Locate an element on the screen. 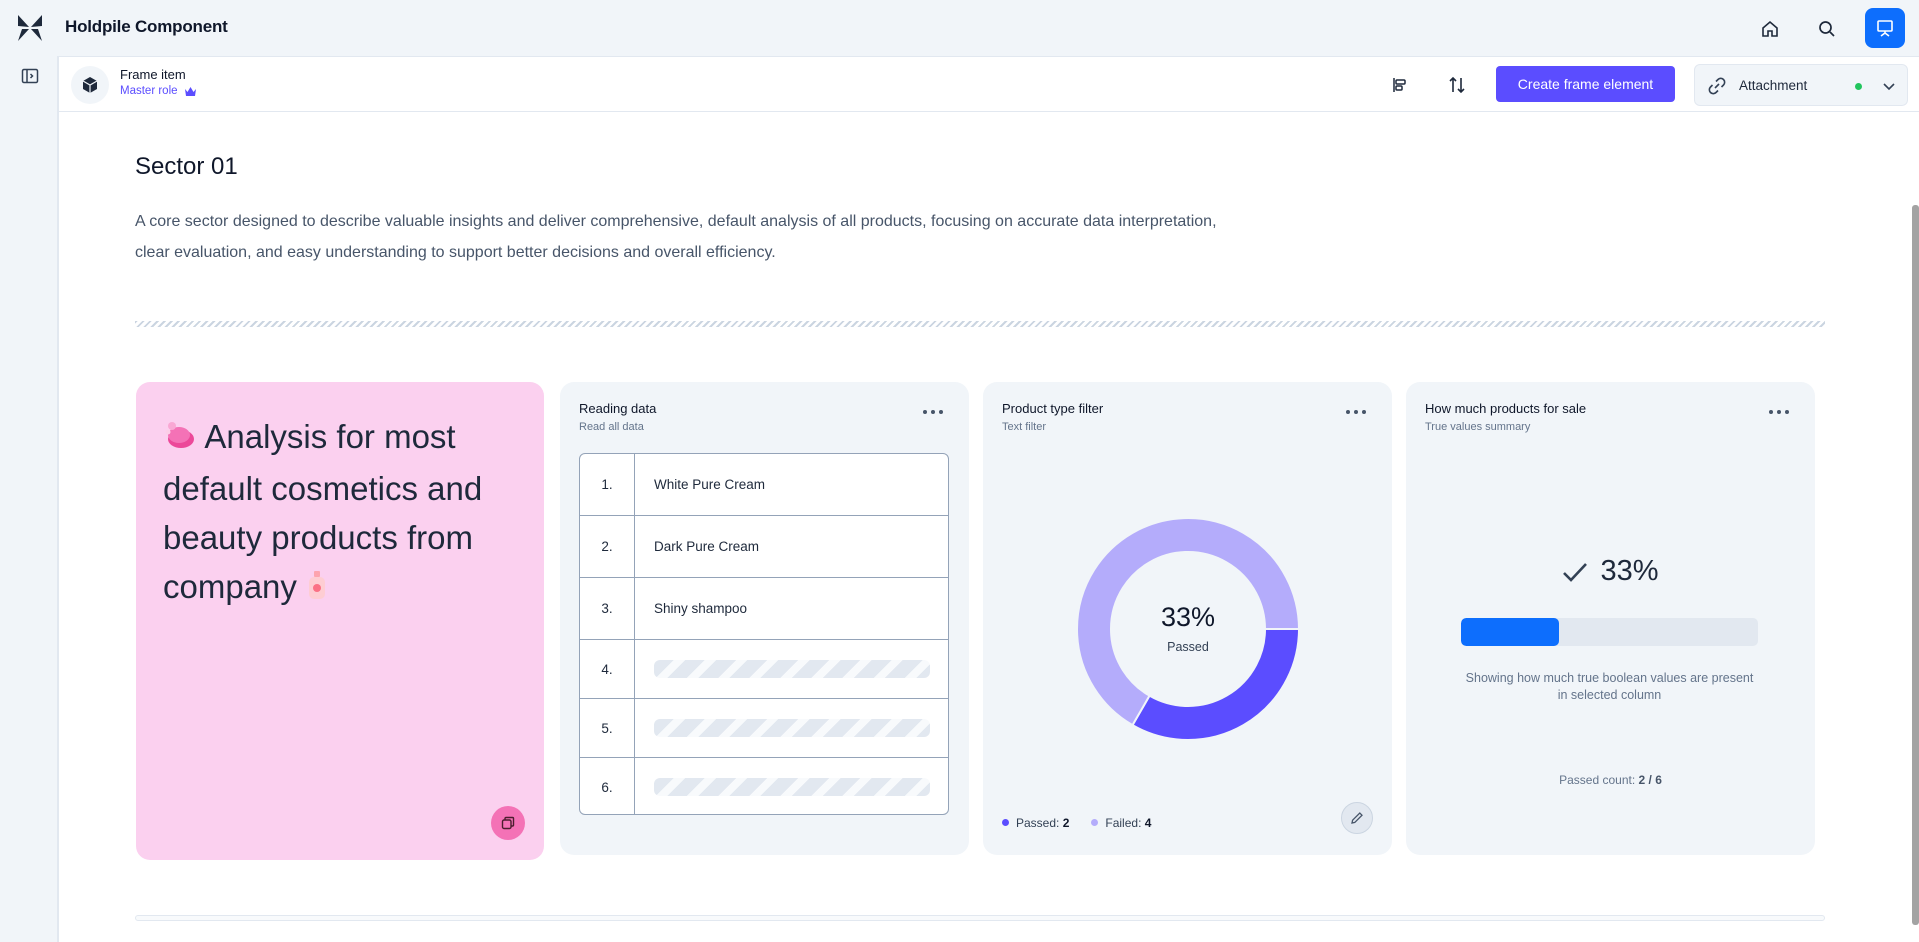 The image size is (1919, 942). donut-center-label: Passed is located at coordinates (1188, 647).